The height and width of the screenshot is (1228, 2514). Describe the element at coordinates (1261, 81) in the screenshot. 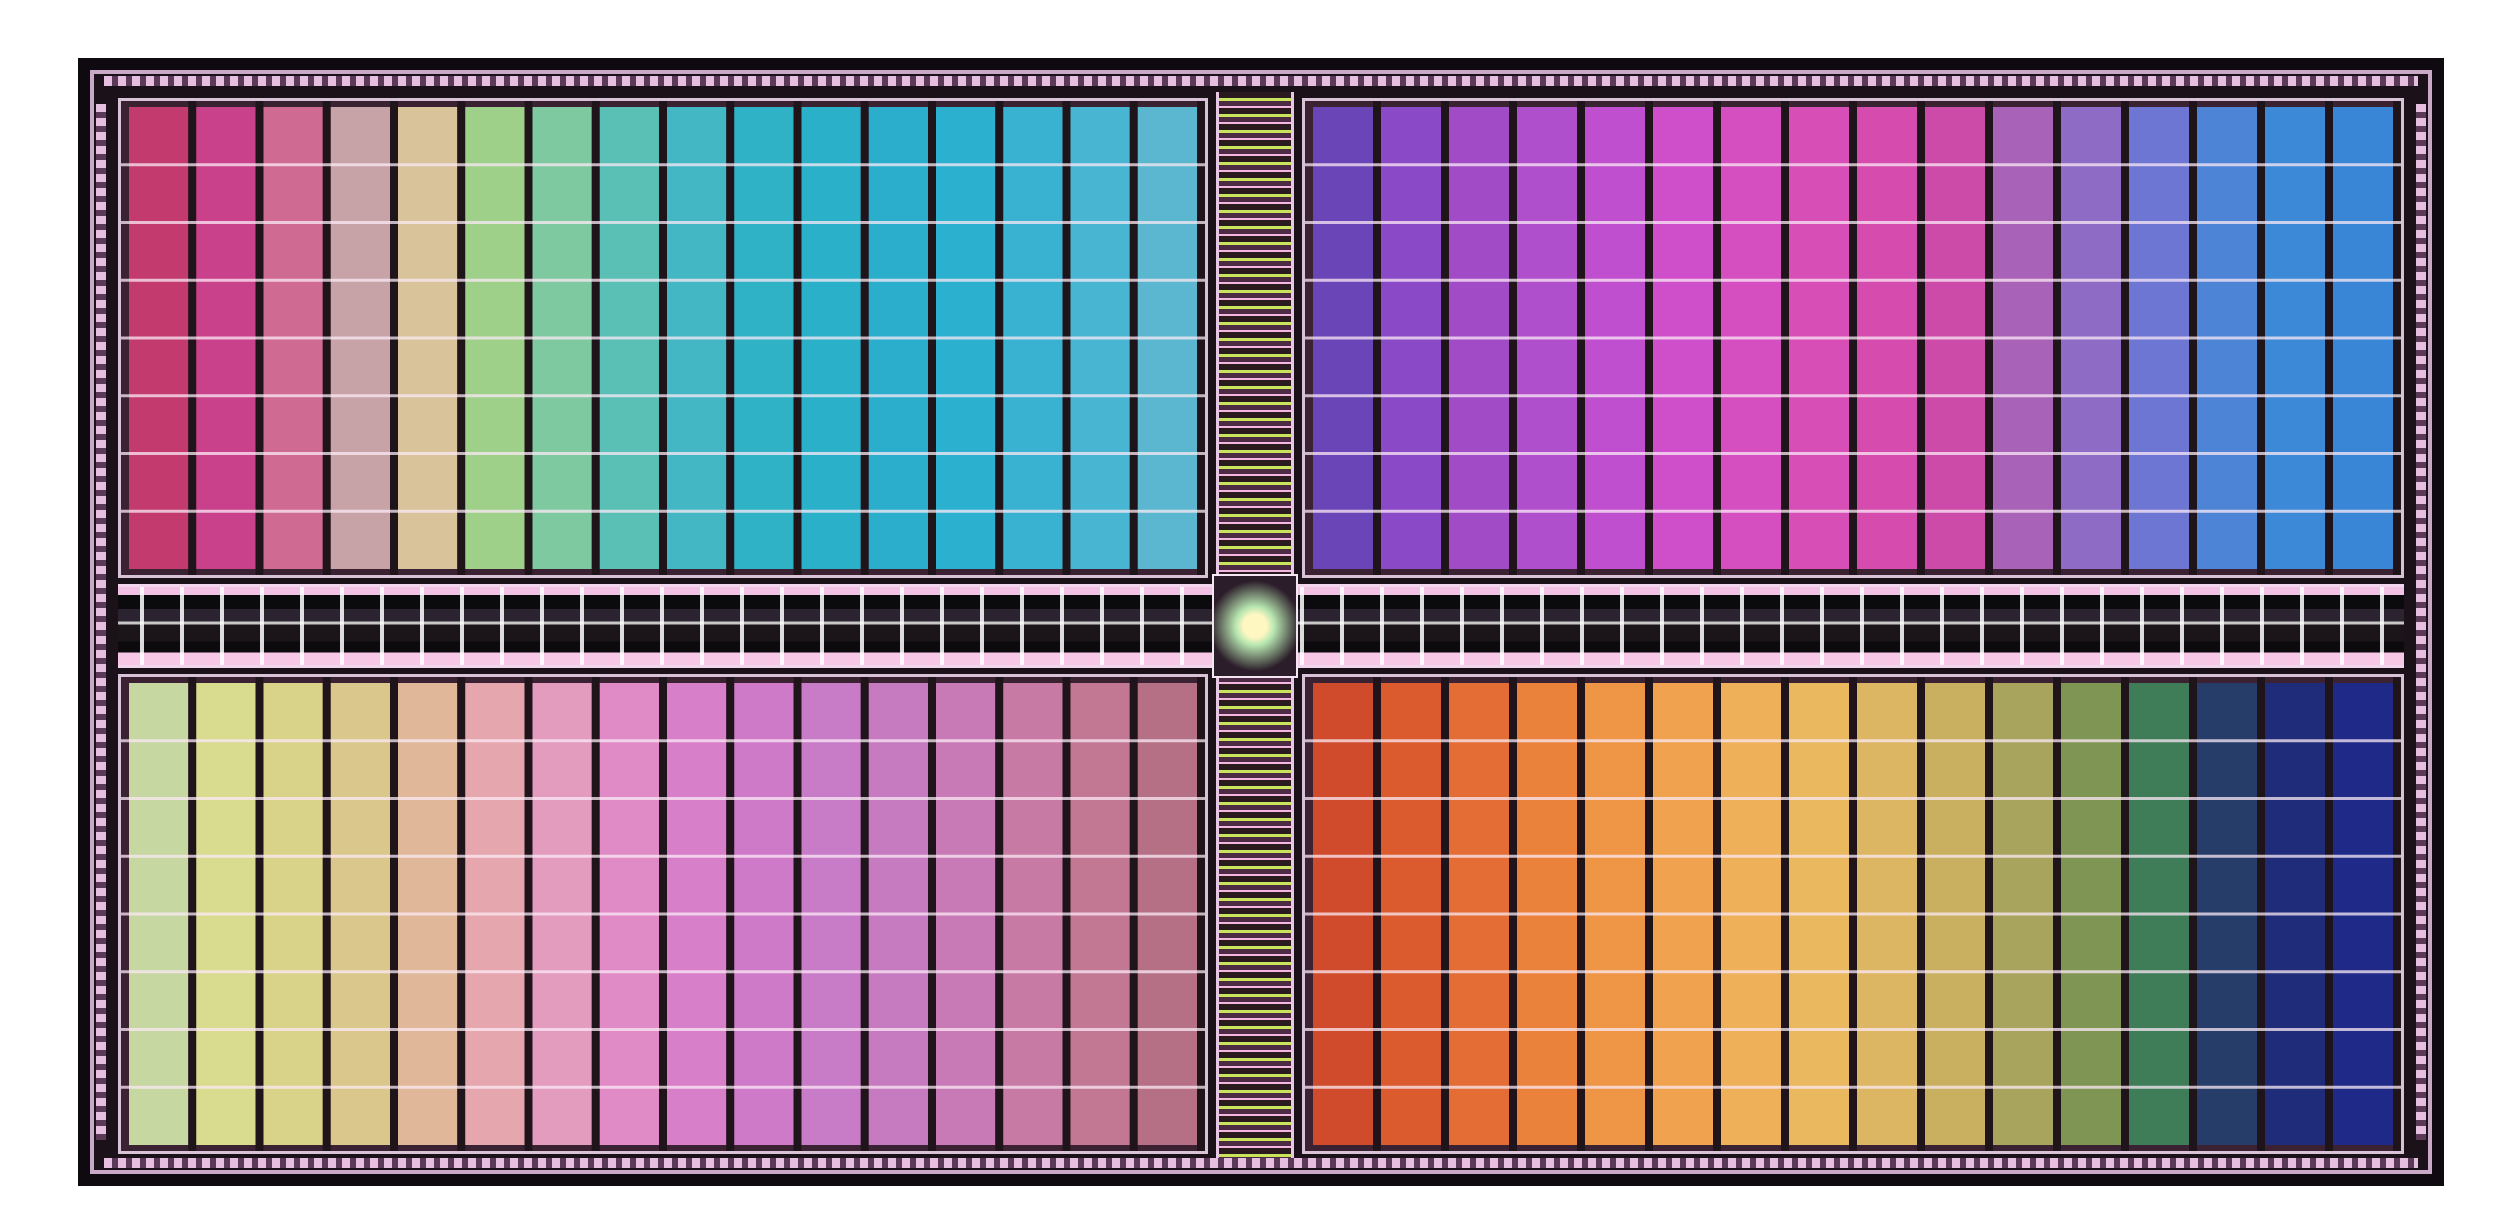

I see `top-pad-row` at that location.